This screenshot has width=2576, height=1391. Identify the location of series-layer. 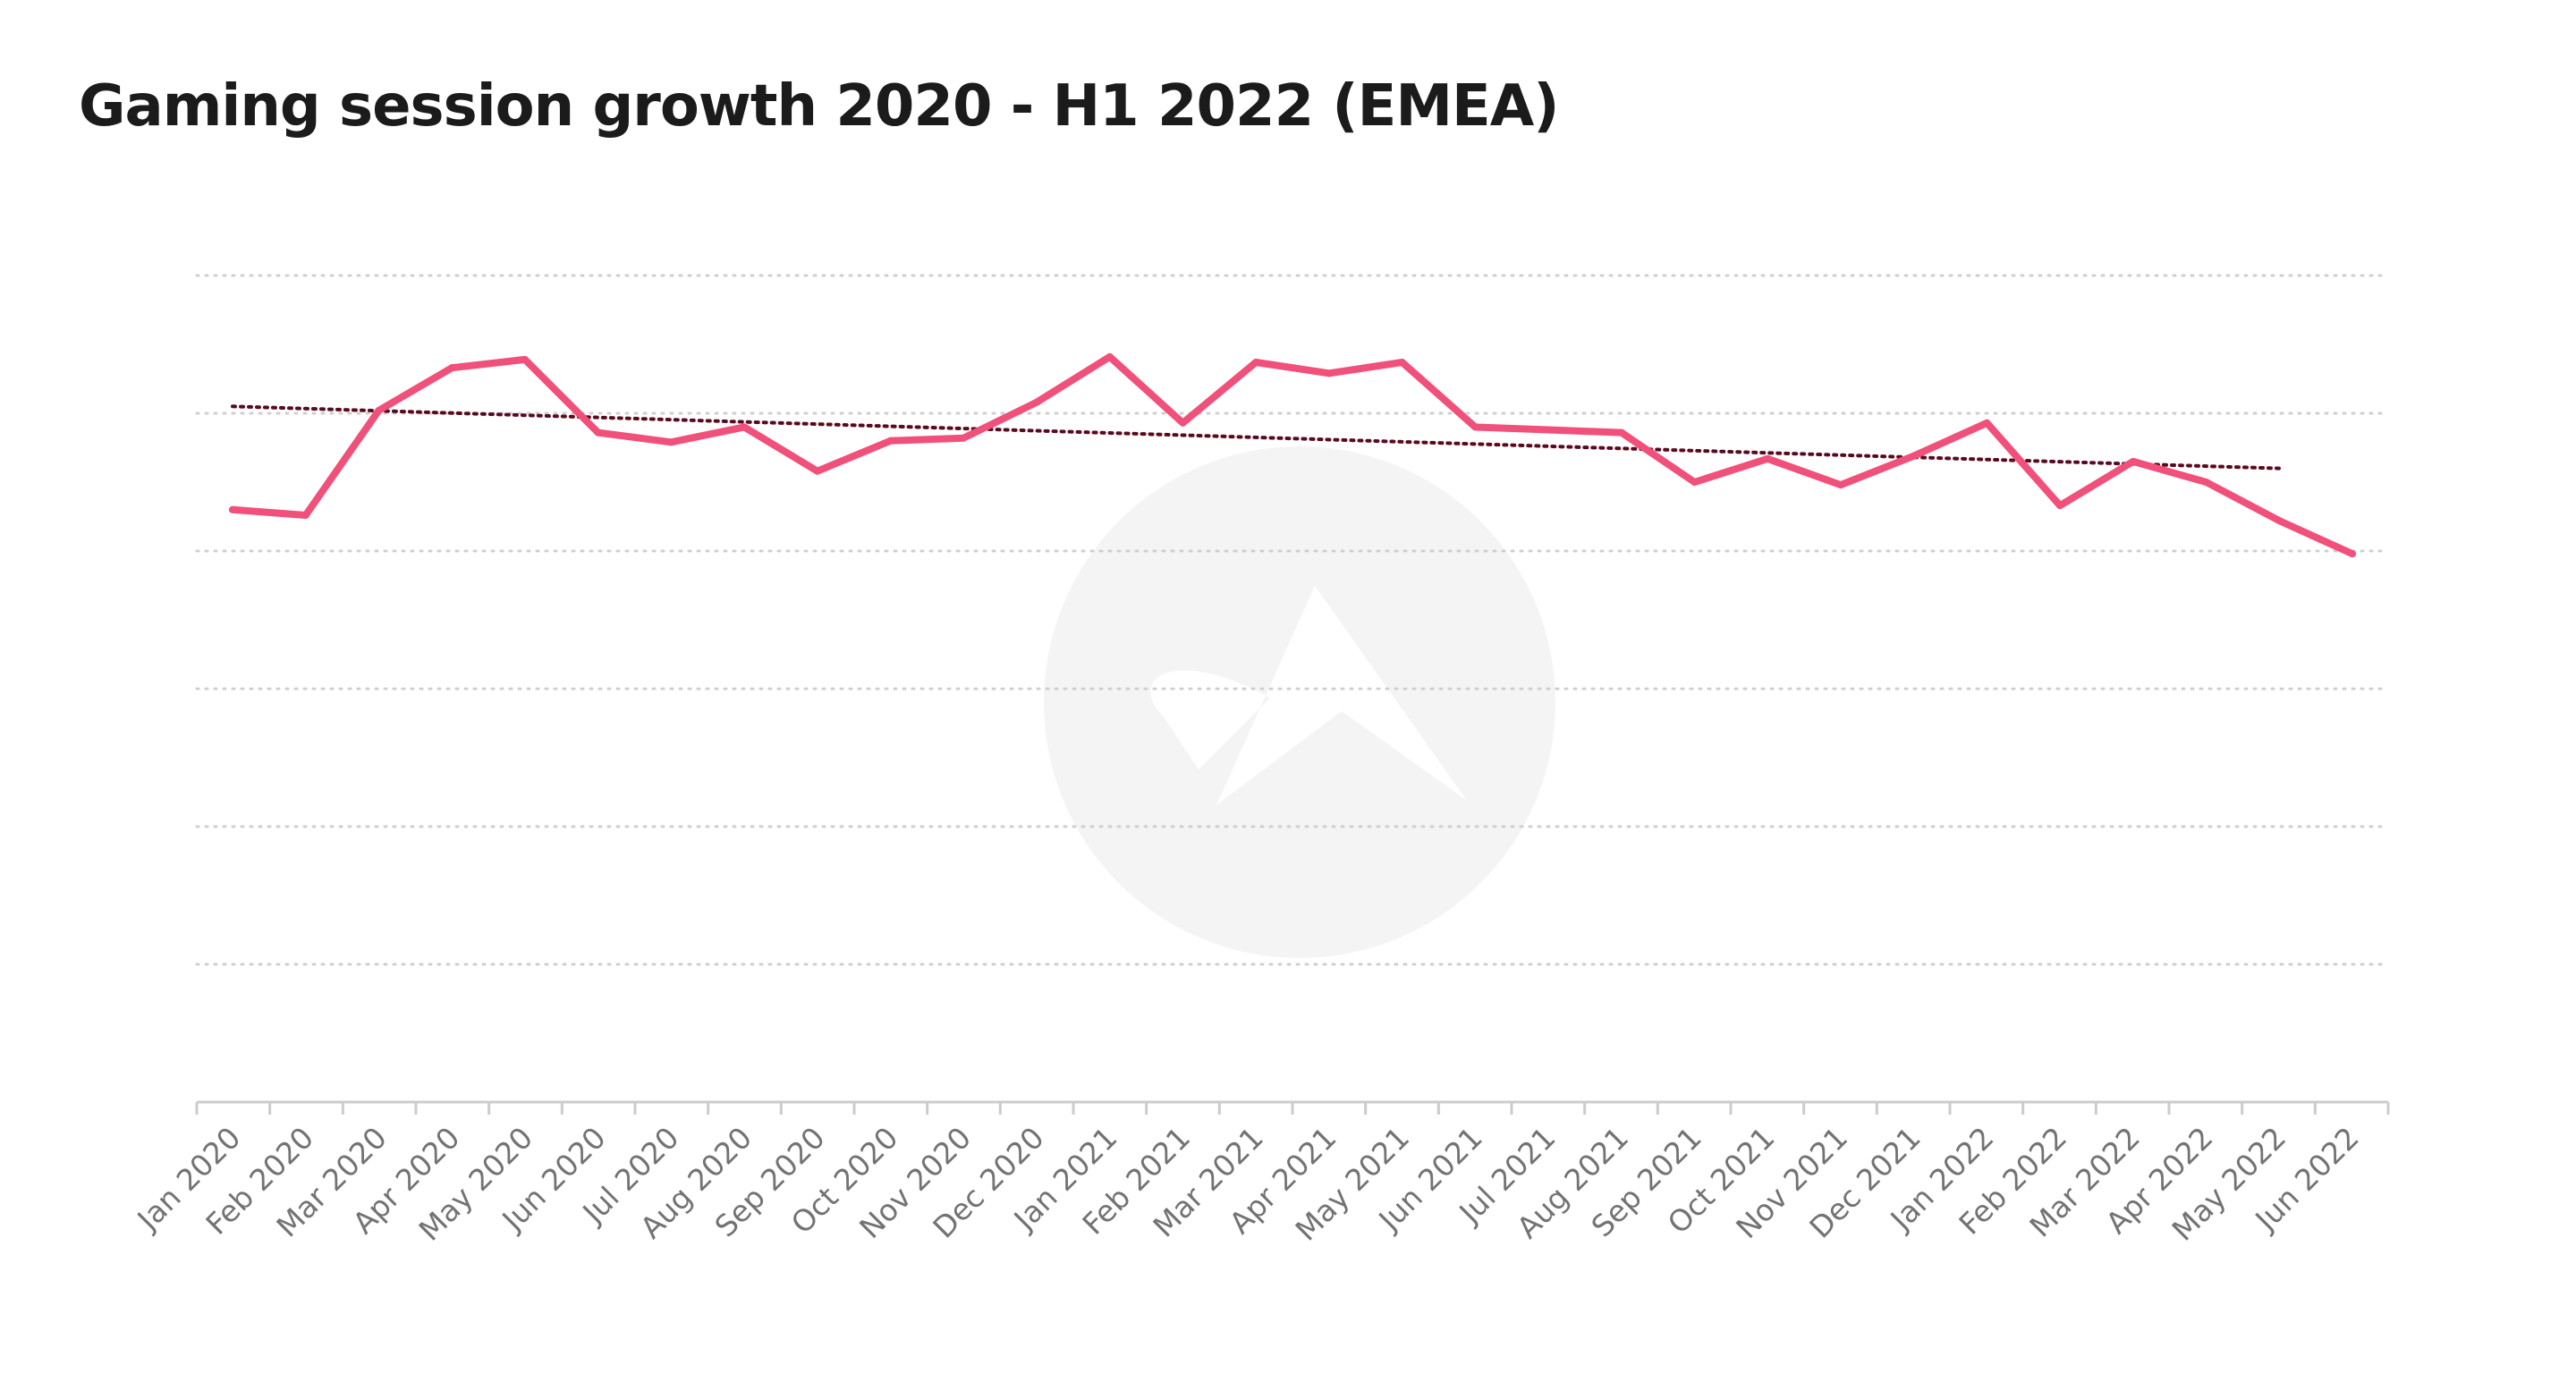
(1292, 455).